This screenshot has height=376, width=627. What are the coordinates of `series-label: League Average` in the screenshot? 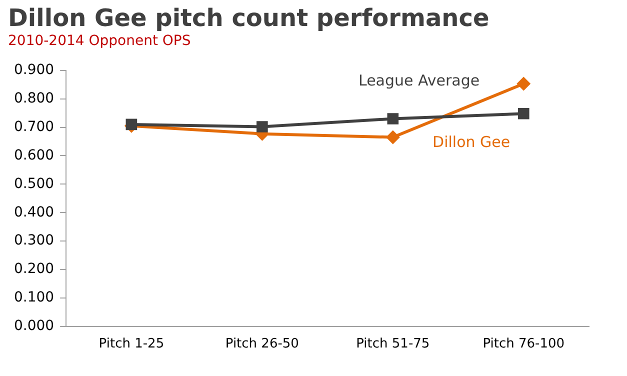 It's located at (419, 81).